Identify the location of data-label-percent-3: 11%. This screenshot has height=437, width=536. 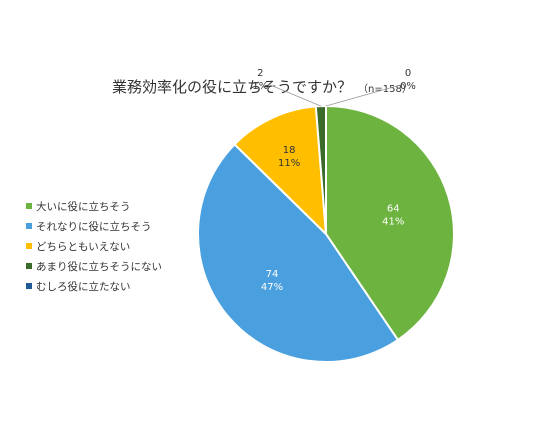
(289, 163).